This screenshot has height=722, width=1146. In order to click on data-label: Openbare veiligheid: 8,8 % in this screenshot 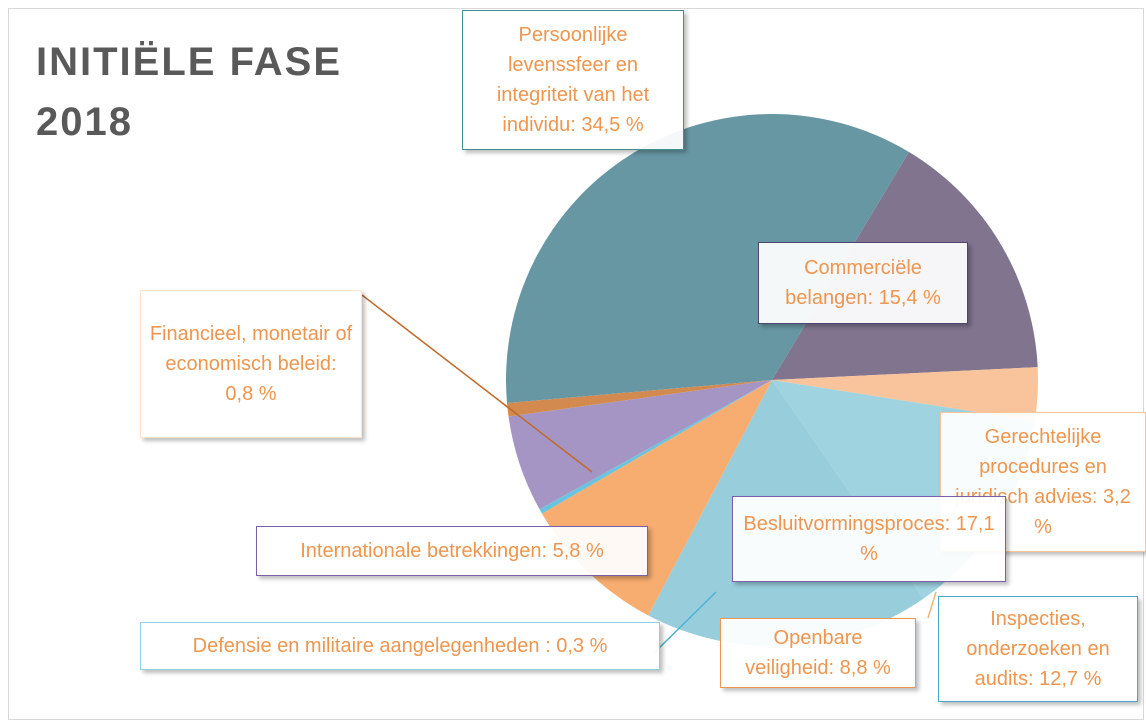, I will do `click(818, 653)`.